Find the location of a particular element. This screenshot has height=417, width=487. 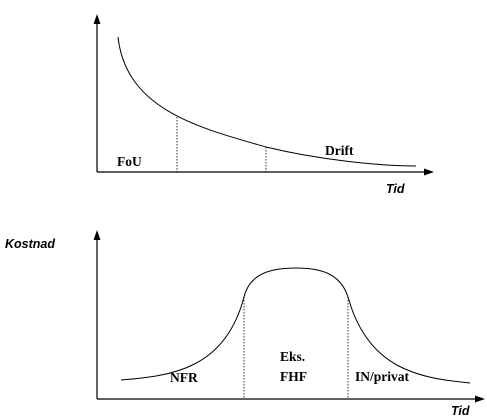

bottom-y-axis-arrow-icon is located at coordinates (97, 235).